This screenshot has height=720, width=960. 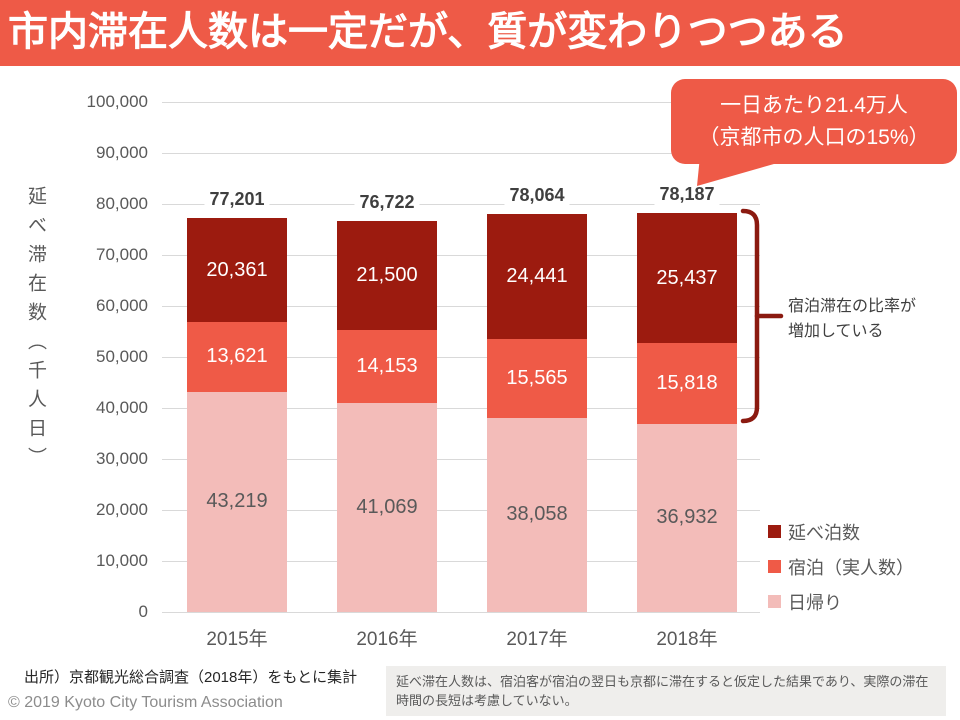 I want to click on segment-value-label: 15,818, so click(x=687, y=382).